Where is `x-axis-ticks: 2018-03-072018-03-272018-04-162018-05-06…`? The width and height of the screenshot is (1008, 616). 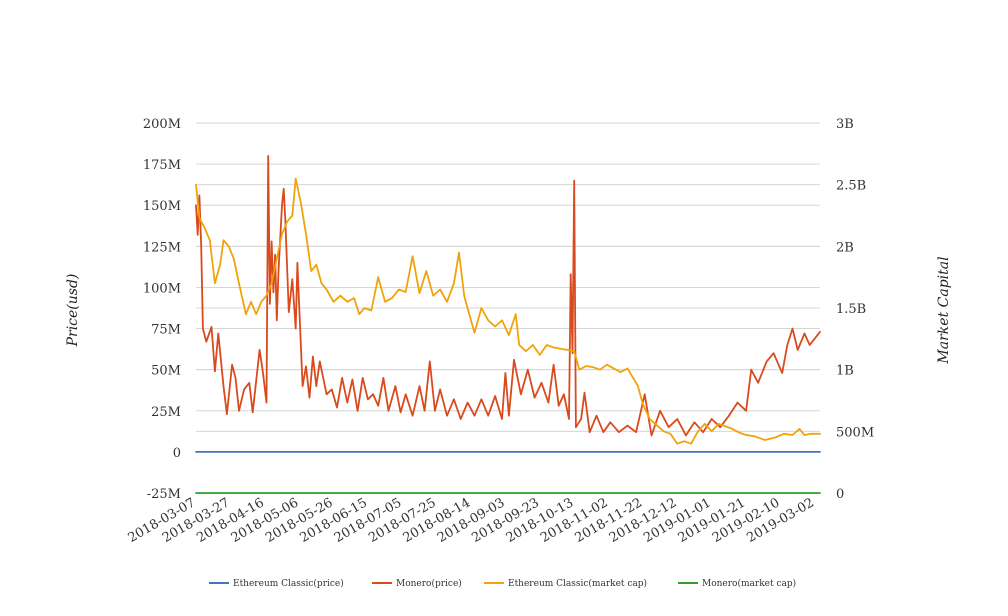 x-axis-ticks: 2018-03-072018-03-272018-04-162018-05-06… is located at coordinates (471, 520).